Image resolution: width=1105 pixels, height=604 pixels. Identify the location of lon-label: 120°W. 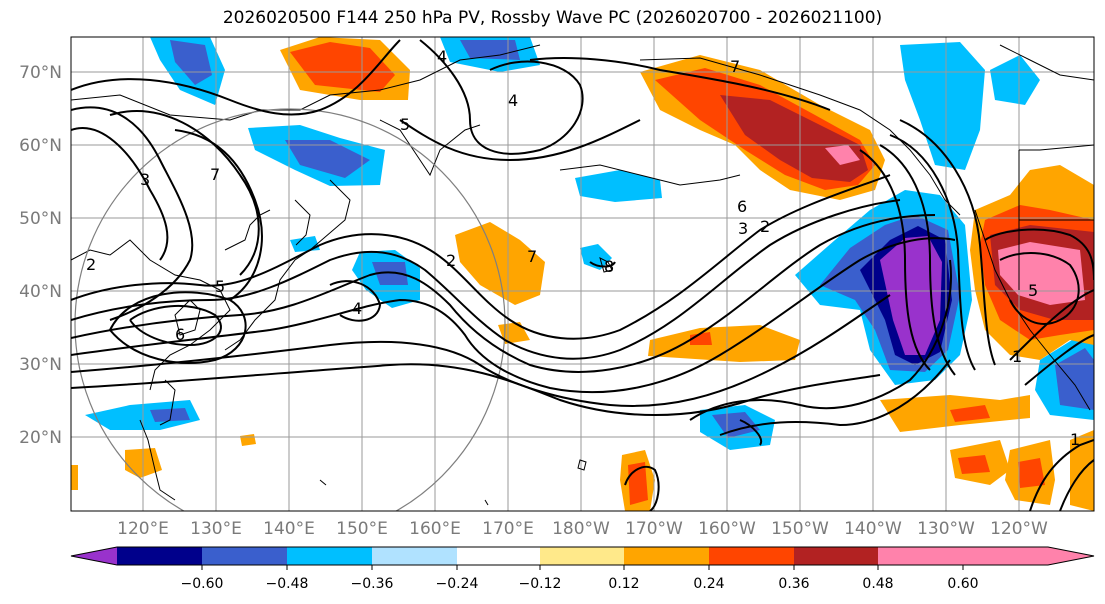
(1019, 529).